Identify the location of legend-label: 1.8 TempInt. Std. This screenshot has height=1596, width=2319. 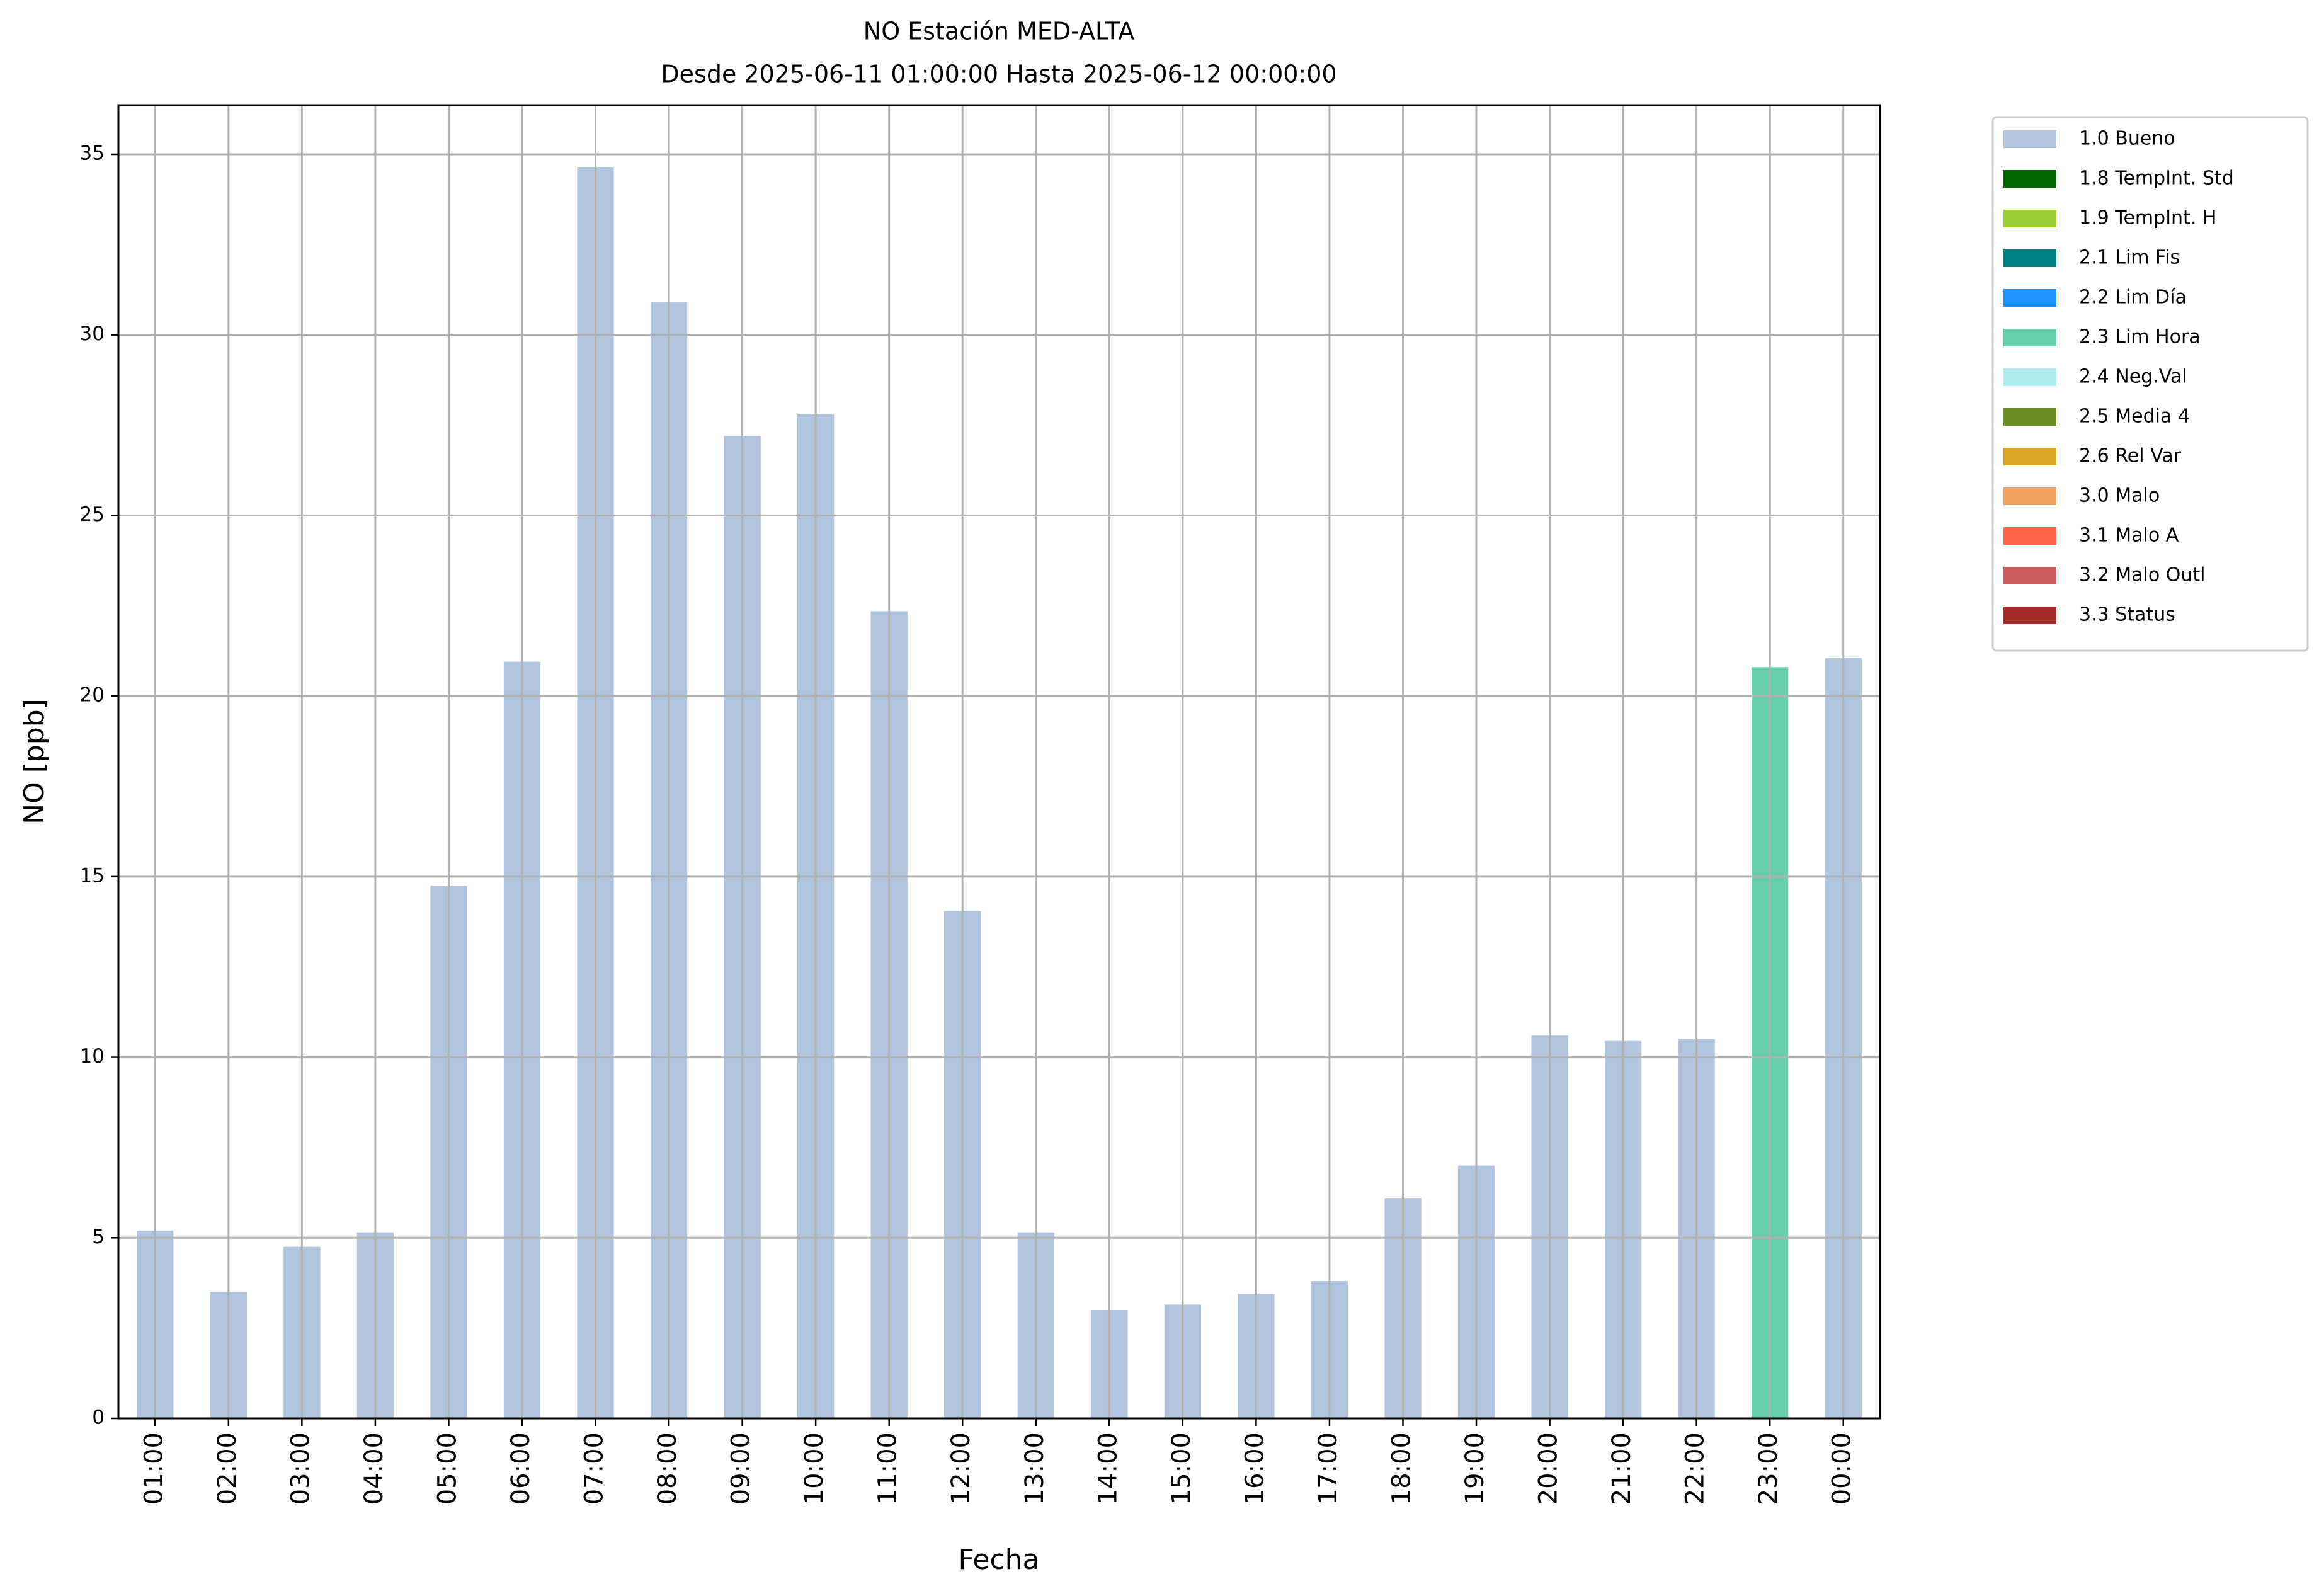
(2156, 179).